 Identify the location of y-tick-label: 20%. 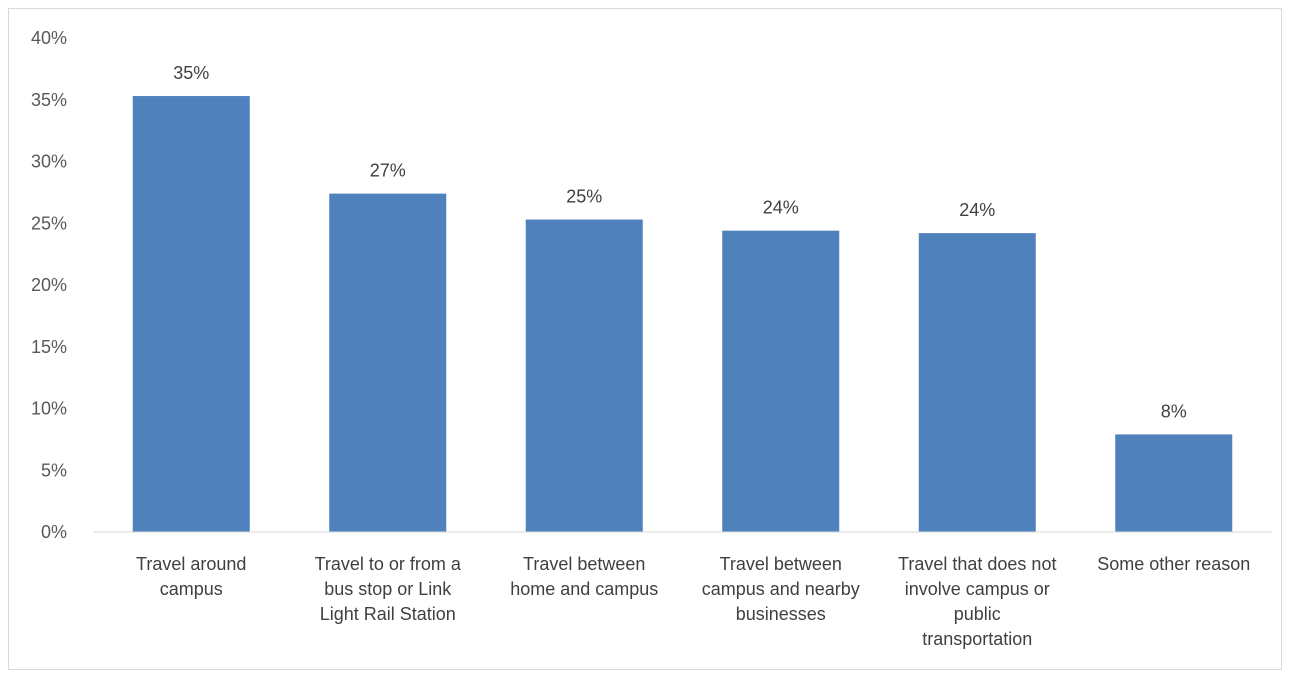
(49, 285).